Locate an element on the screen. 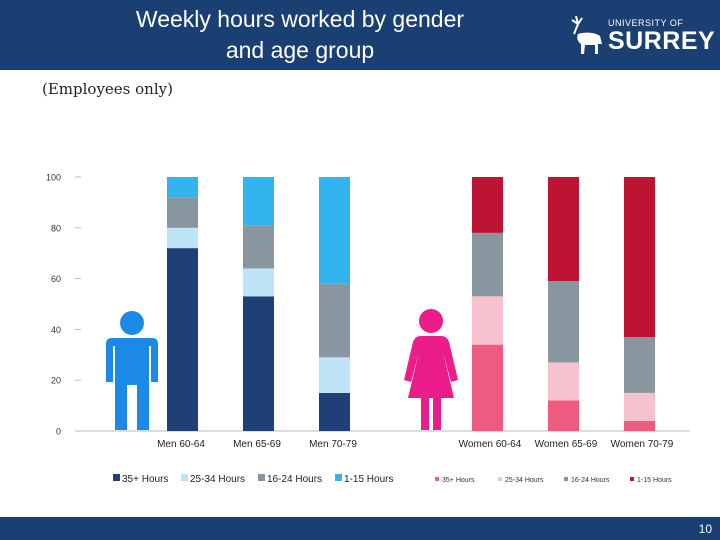  x-tick-label: Men 70-79 is located at coordinates (333, 444).